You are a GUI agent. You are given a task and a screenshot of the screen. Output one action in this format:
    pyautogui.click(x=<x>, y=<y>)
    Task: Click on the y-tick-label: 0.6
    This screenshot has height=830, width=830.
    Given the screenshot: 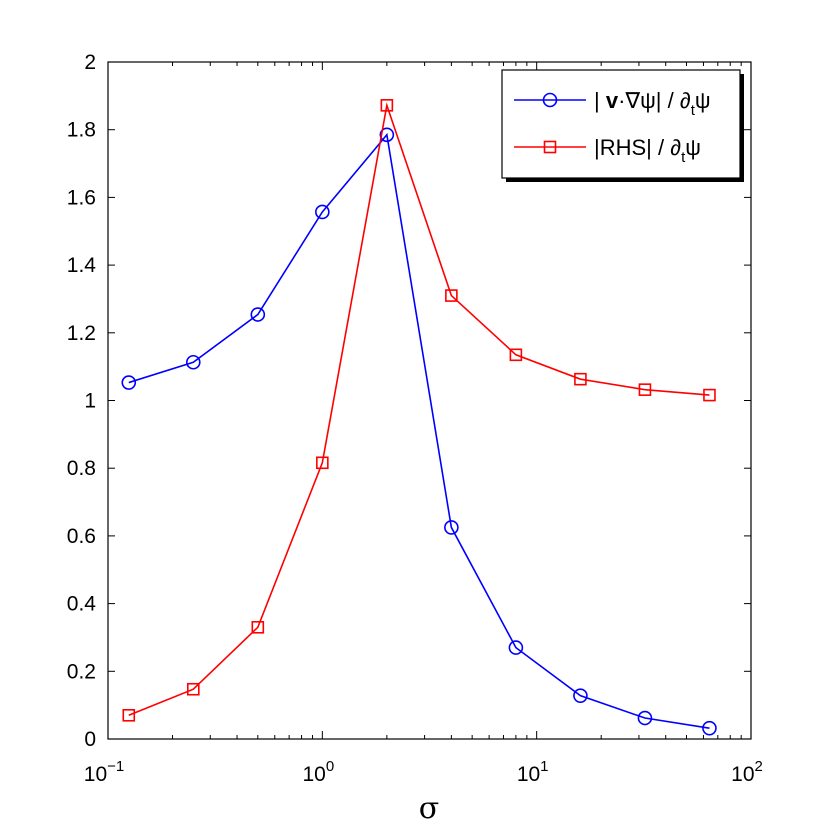 What is the action you would take?
    pyautogui.click(x=81, y=536)
    